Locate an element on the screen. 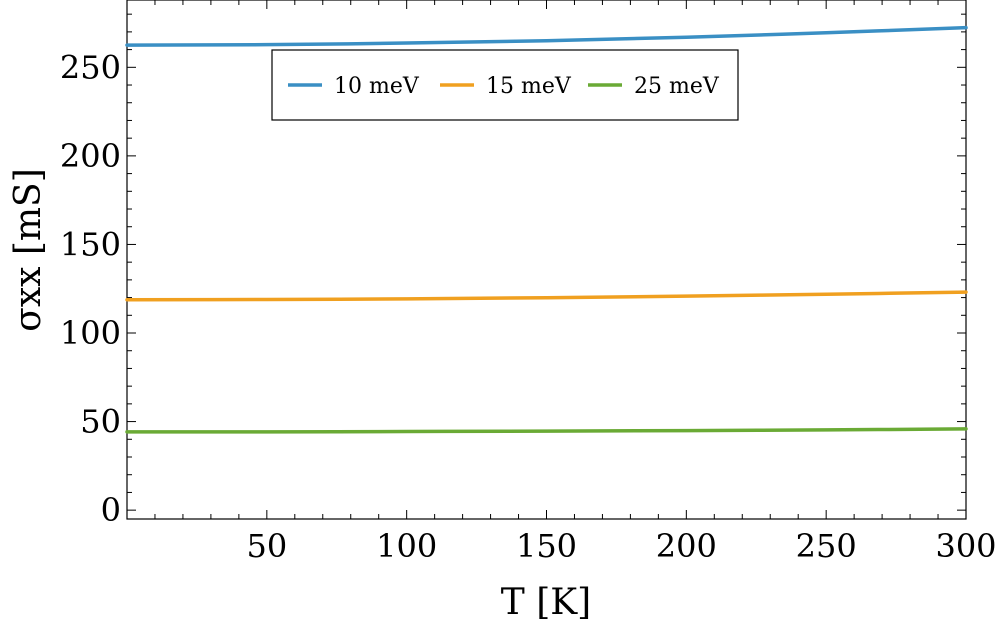 The image size is (996, 634). x-tick-label: 200 is located at coordinates (686, 546).